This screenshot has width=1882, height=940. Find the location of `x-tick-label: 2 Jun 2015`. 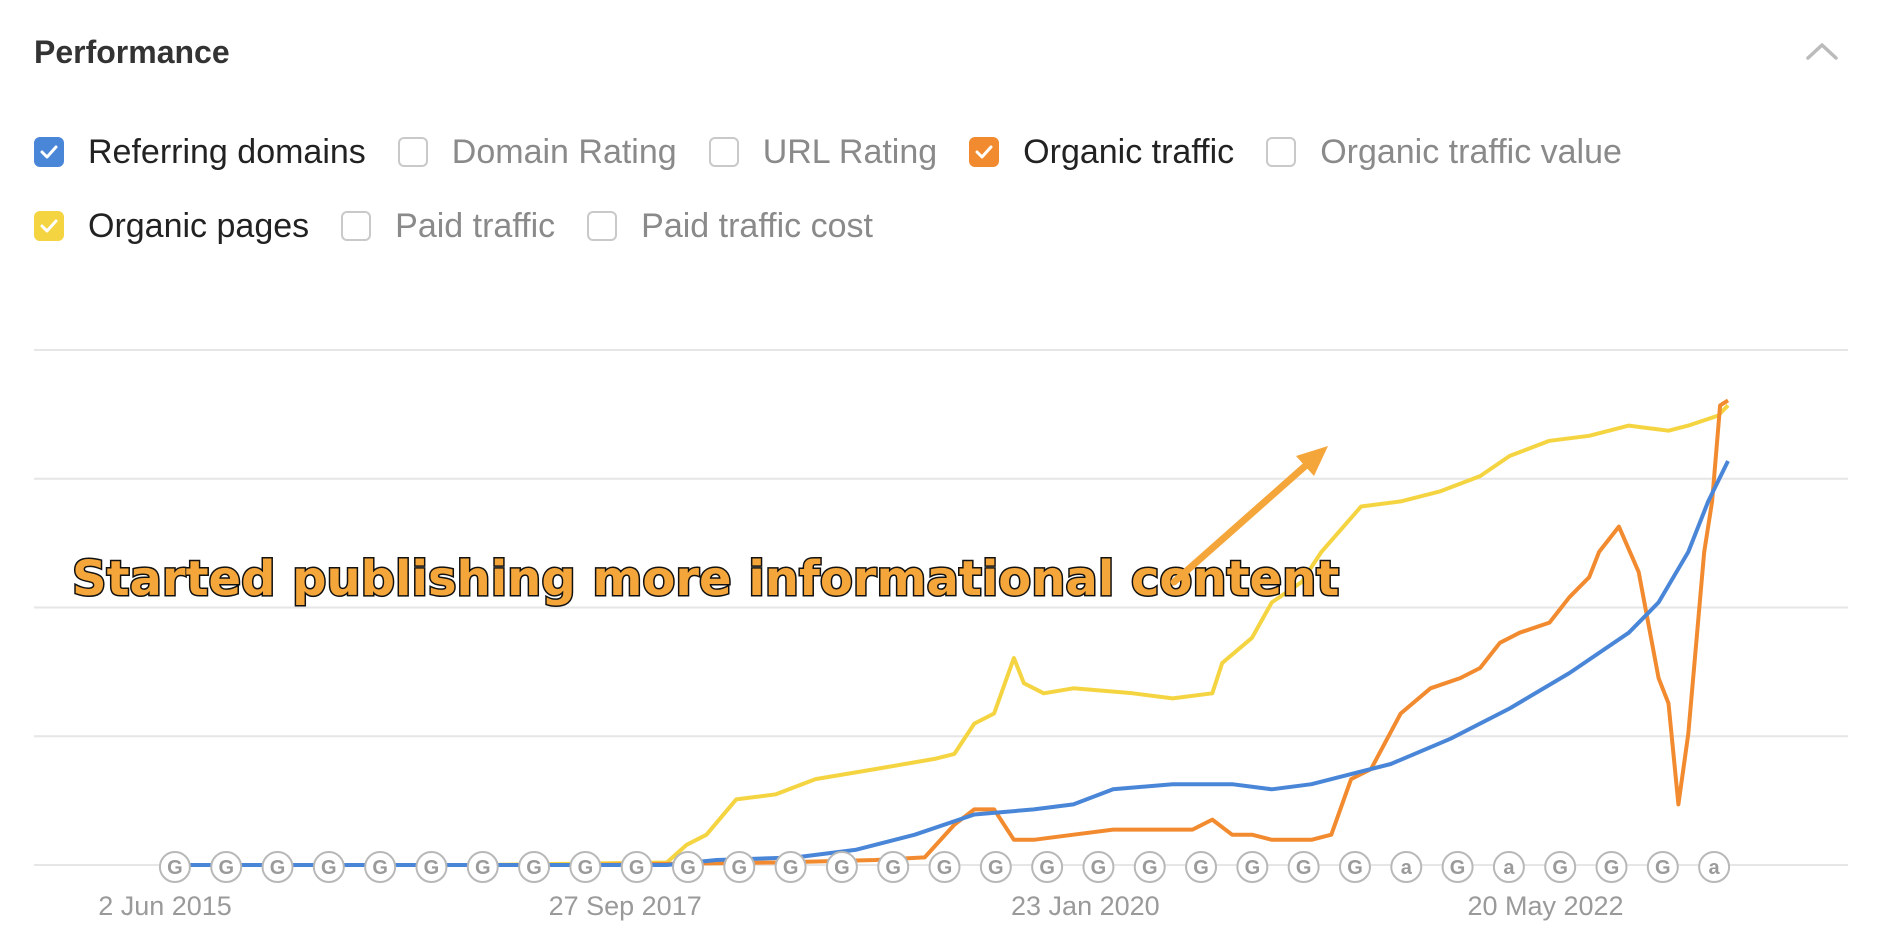

x-tick-label: 2 Jun 2015 is located at coordinates (165, 906).